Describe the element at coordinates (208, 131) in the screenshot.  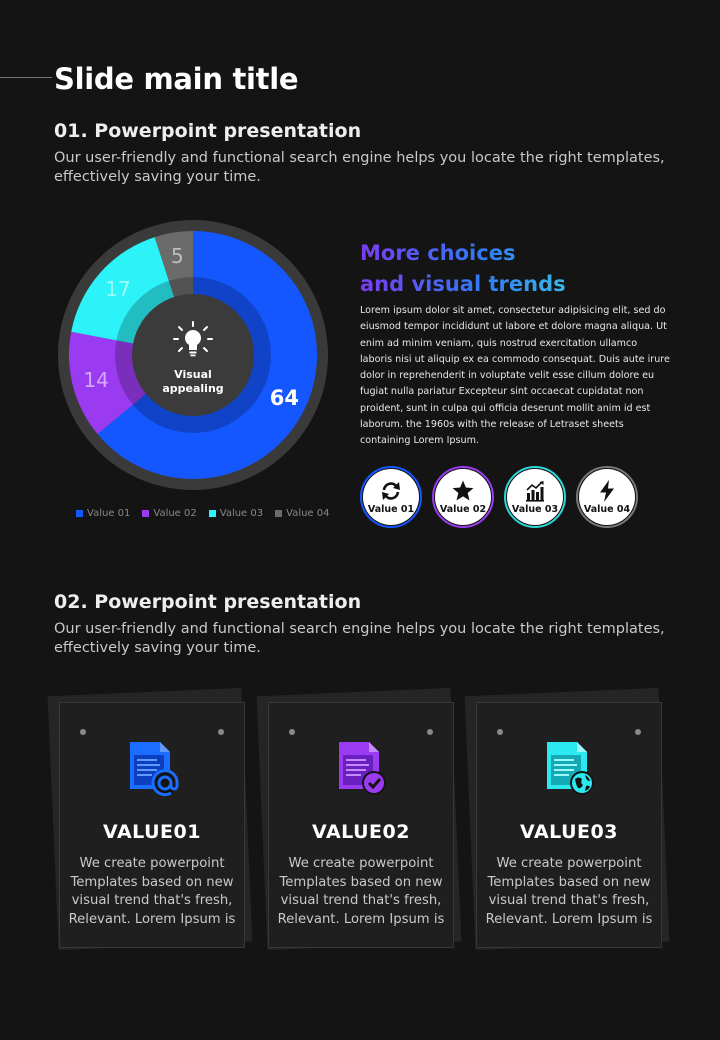
I see `section1-heading: 01. Powerpoint presentation` at that location.